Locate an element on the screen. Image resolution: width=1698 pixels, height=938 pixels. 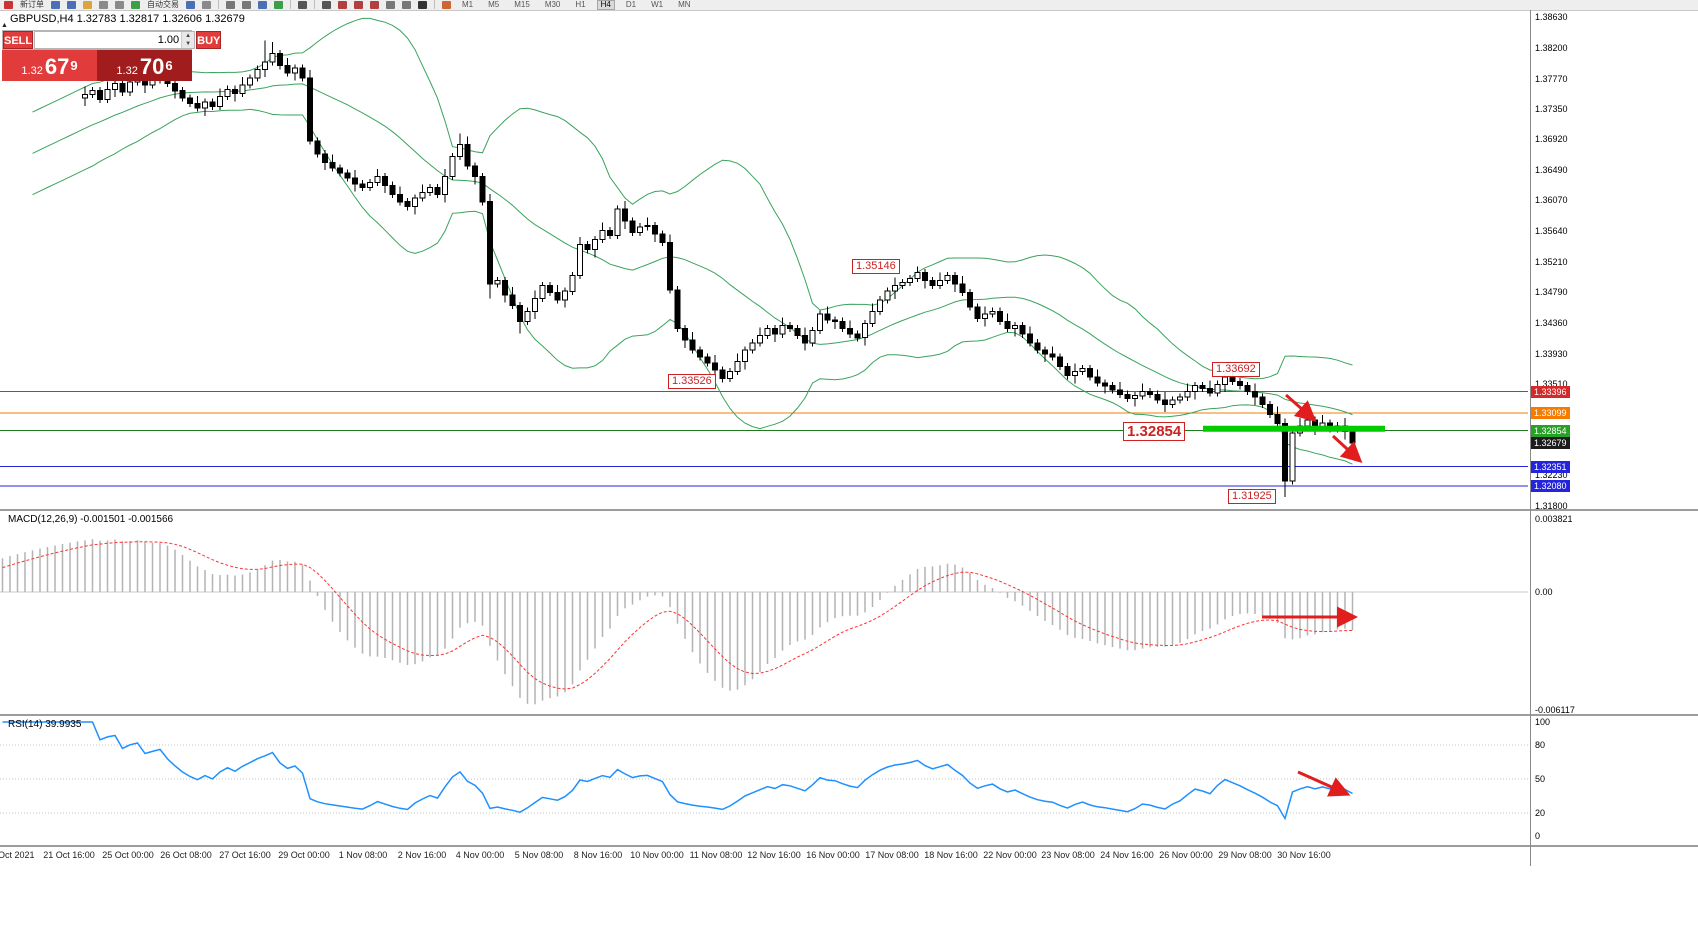
rsi-panel-canvas is located at coordinates (765, 780).